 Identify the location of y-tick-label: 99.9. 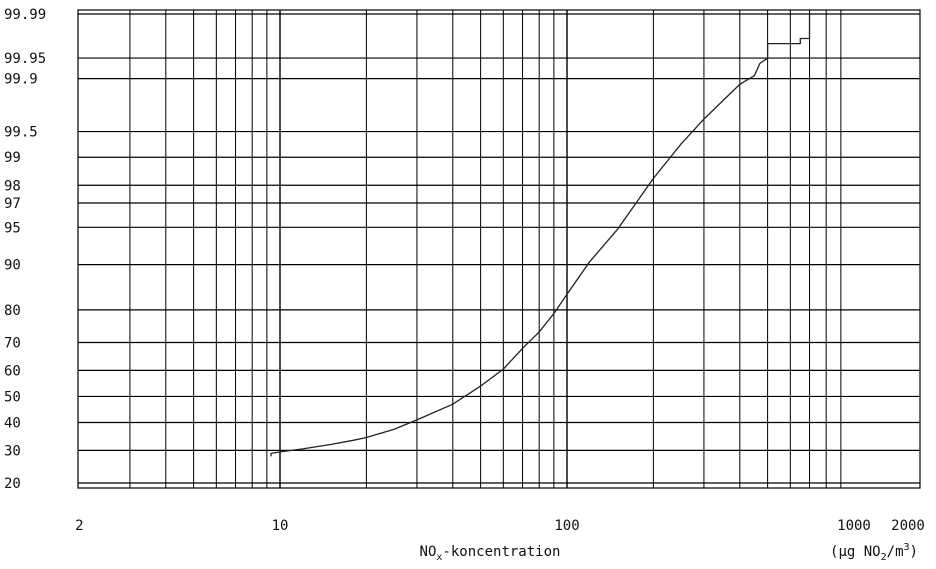
(21, 80).